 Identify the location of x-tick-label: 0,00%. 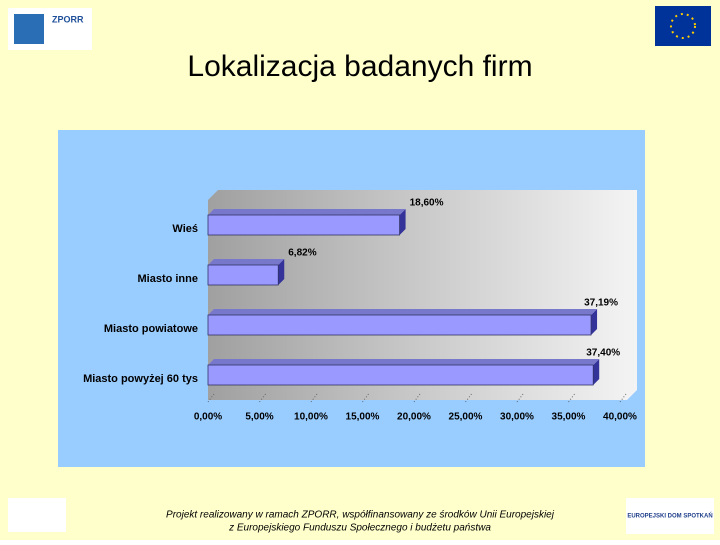
(208, 417).